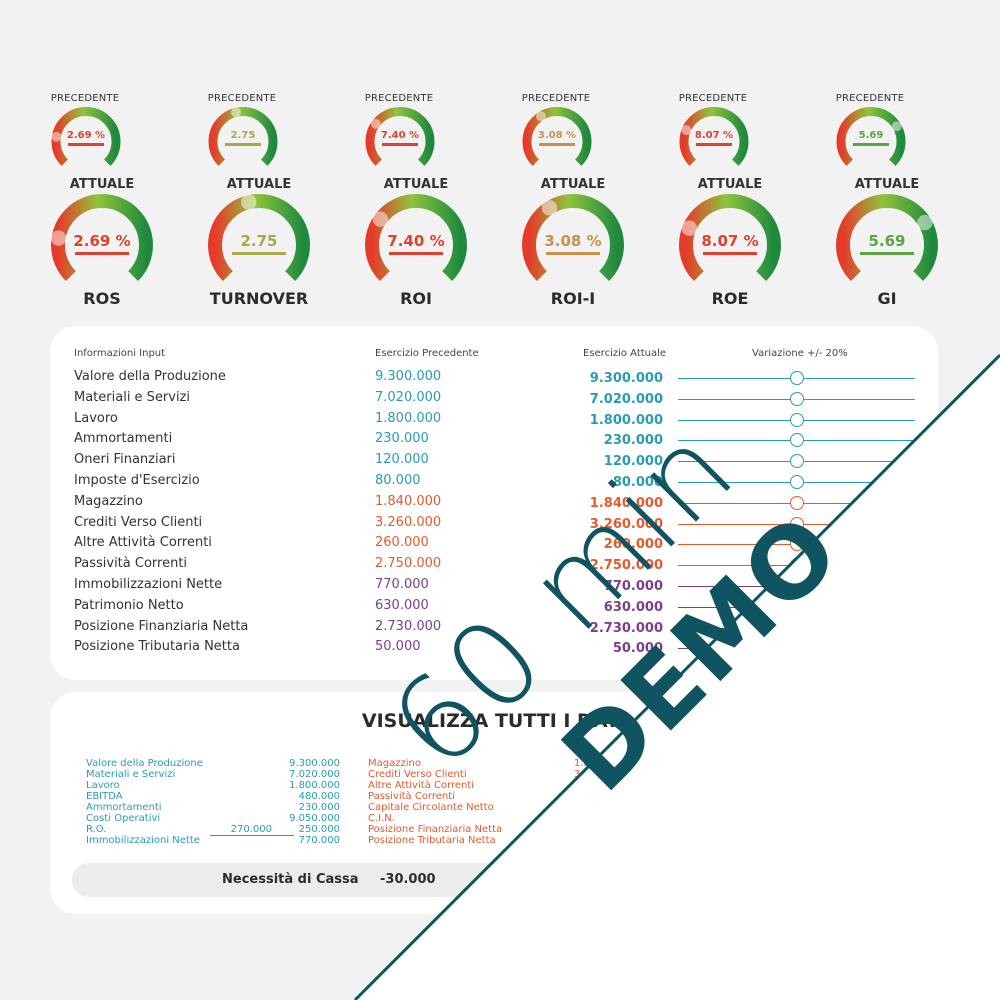 This screenshot has height=1000, width=1000. Describe the element at coordinates (319, 796) in the screenshot. I see `summary-value: 480.000` at that location.